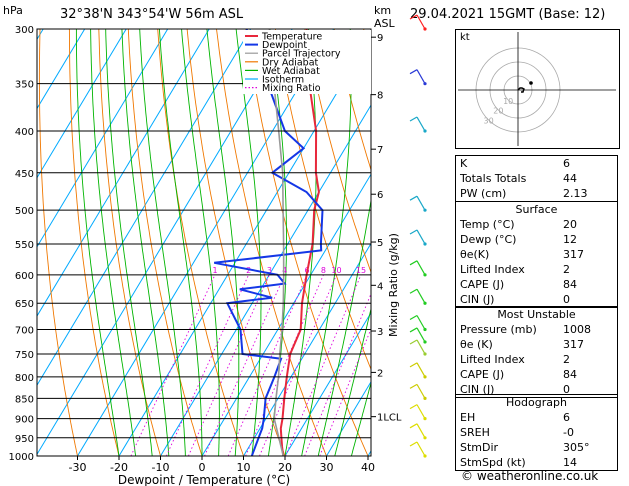 The image size is (629, 486). Describe the element at coordinates (507, 224) in the screenshot. I see `surface-label: Temp (°C)` at that location.